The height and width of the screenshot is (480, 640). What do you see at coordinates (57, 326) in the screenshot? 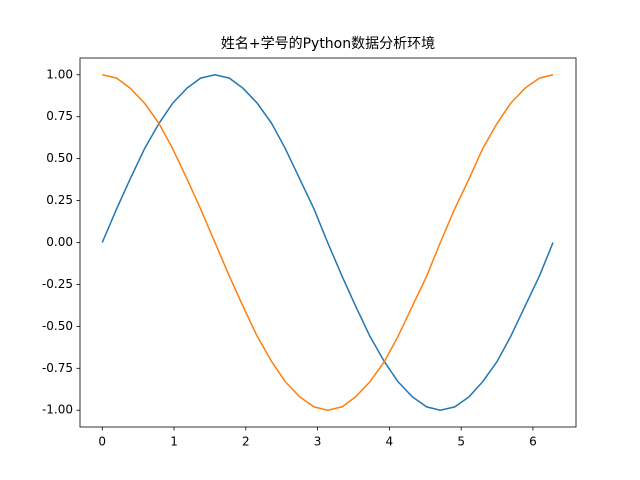
I see `y-tick-label: -0.50` at bounding box center [57, 326].